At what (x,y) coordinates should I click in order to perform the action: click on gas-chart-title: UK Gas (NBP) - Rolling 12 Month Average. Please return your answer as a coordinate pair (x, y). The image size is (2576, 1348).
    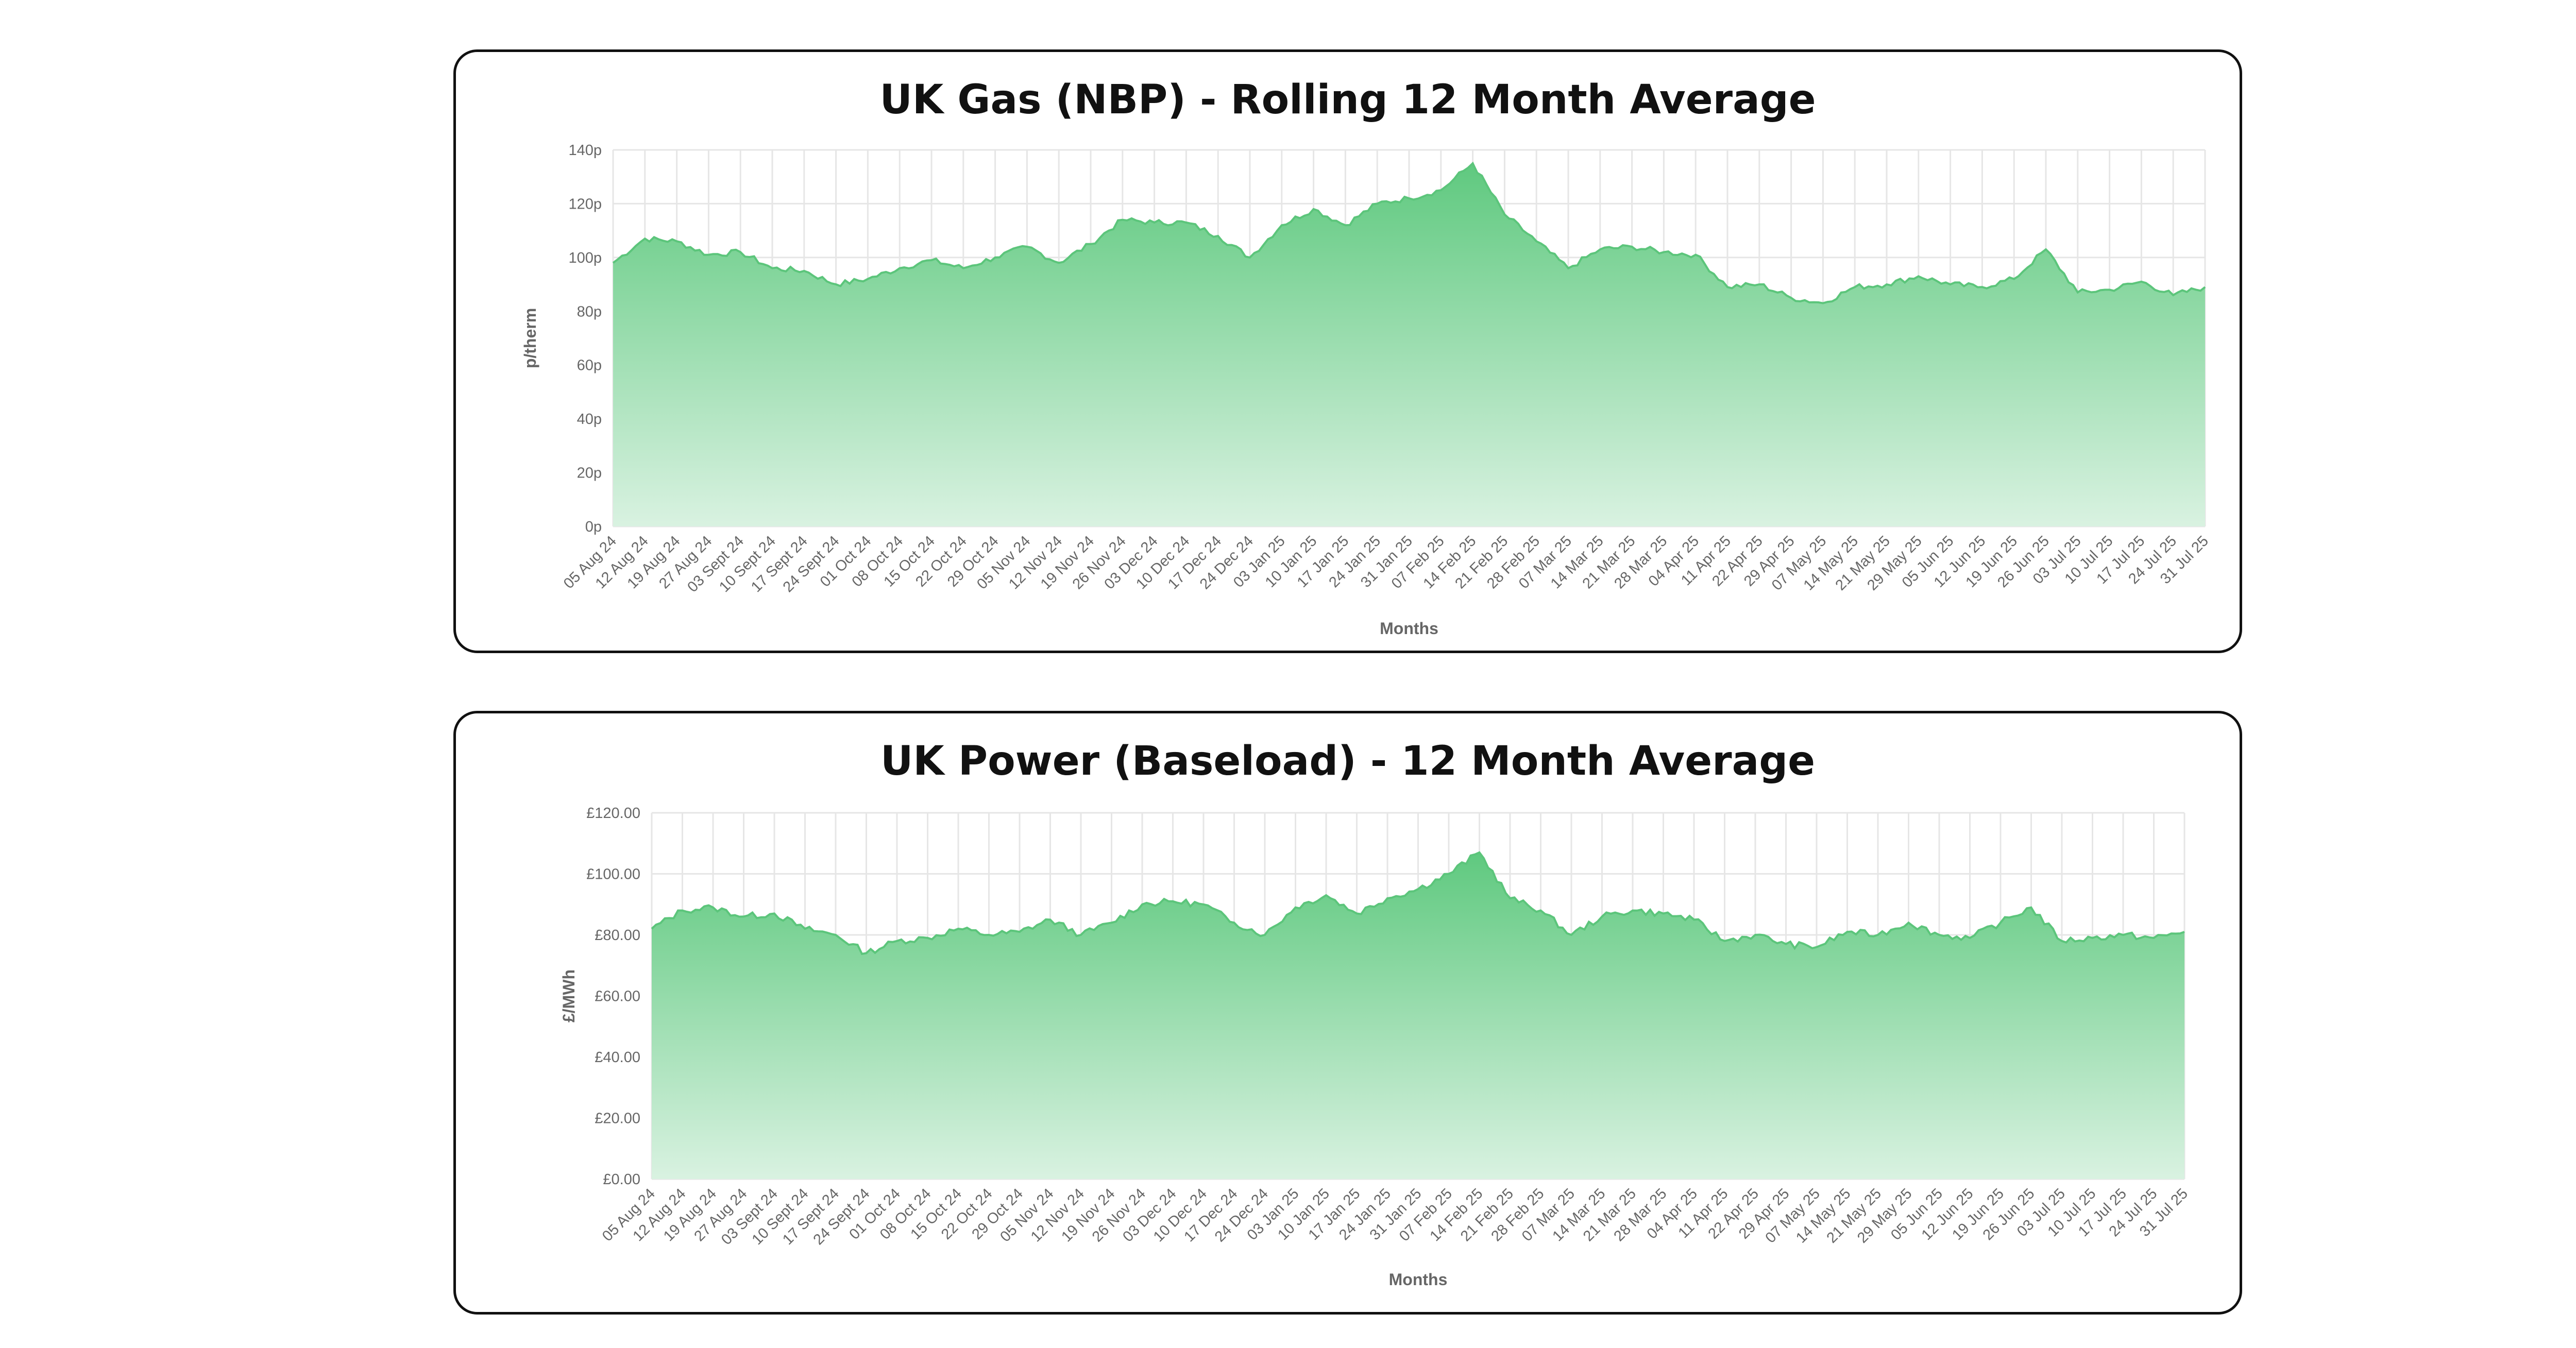
    Looking at the image, I should click on (1347, 100).